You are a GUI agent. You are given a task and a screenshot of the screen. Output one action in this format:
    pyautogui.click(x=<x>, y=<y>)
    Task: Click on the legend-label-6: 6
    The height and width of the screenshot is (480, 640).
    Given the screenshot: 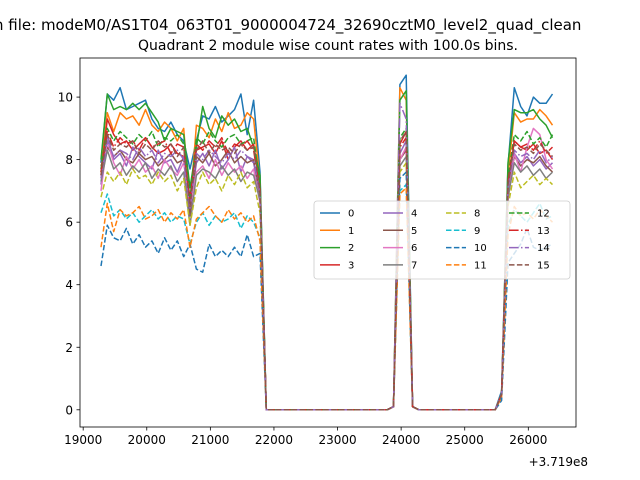 What is the action you would take?
    pyautogui.click(x=414, y=248)
    